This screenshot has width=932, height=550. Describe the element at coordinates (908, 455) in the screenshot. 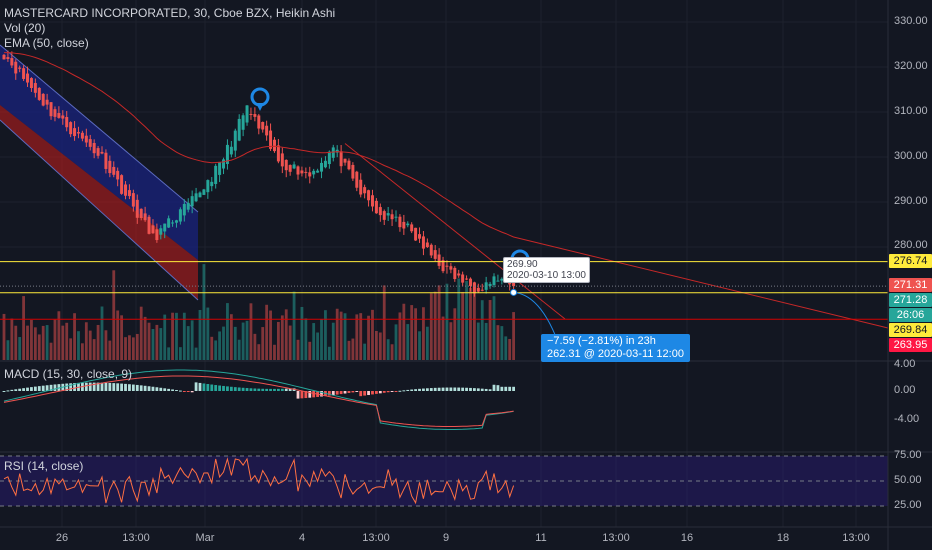

I see `rsi-tick: 75.00` at that location.